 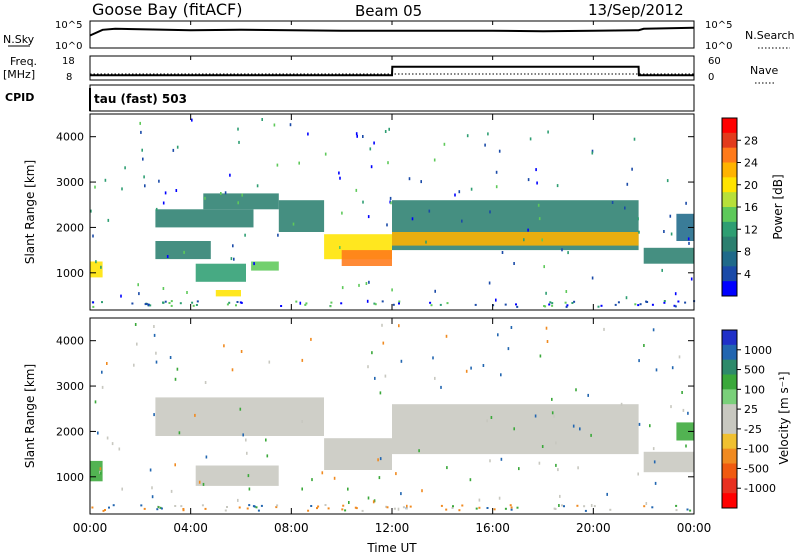 What do you see at coordinates (392, 245) in the screenshot?
I see `power-scatter-regions` at bounding box center [392, 245].